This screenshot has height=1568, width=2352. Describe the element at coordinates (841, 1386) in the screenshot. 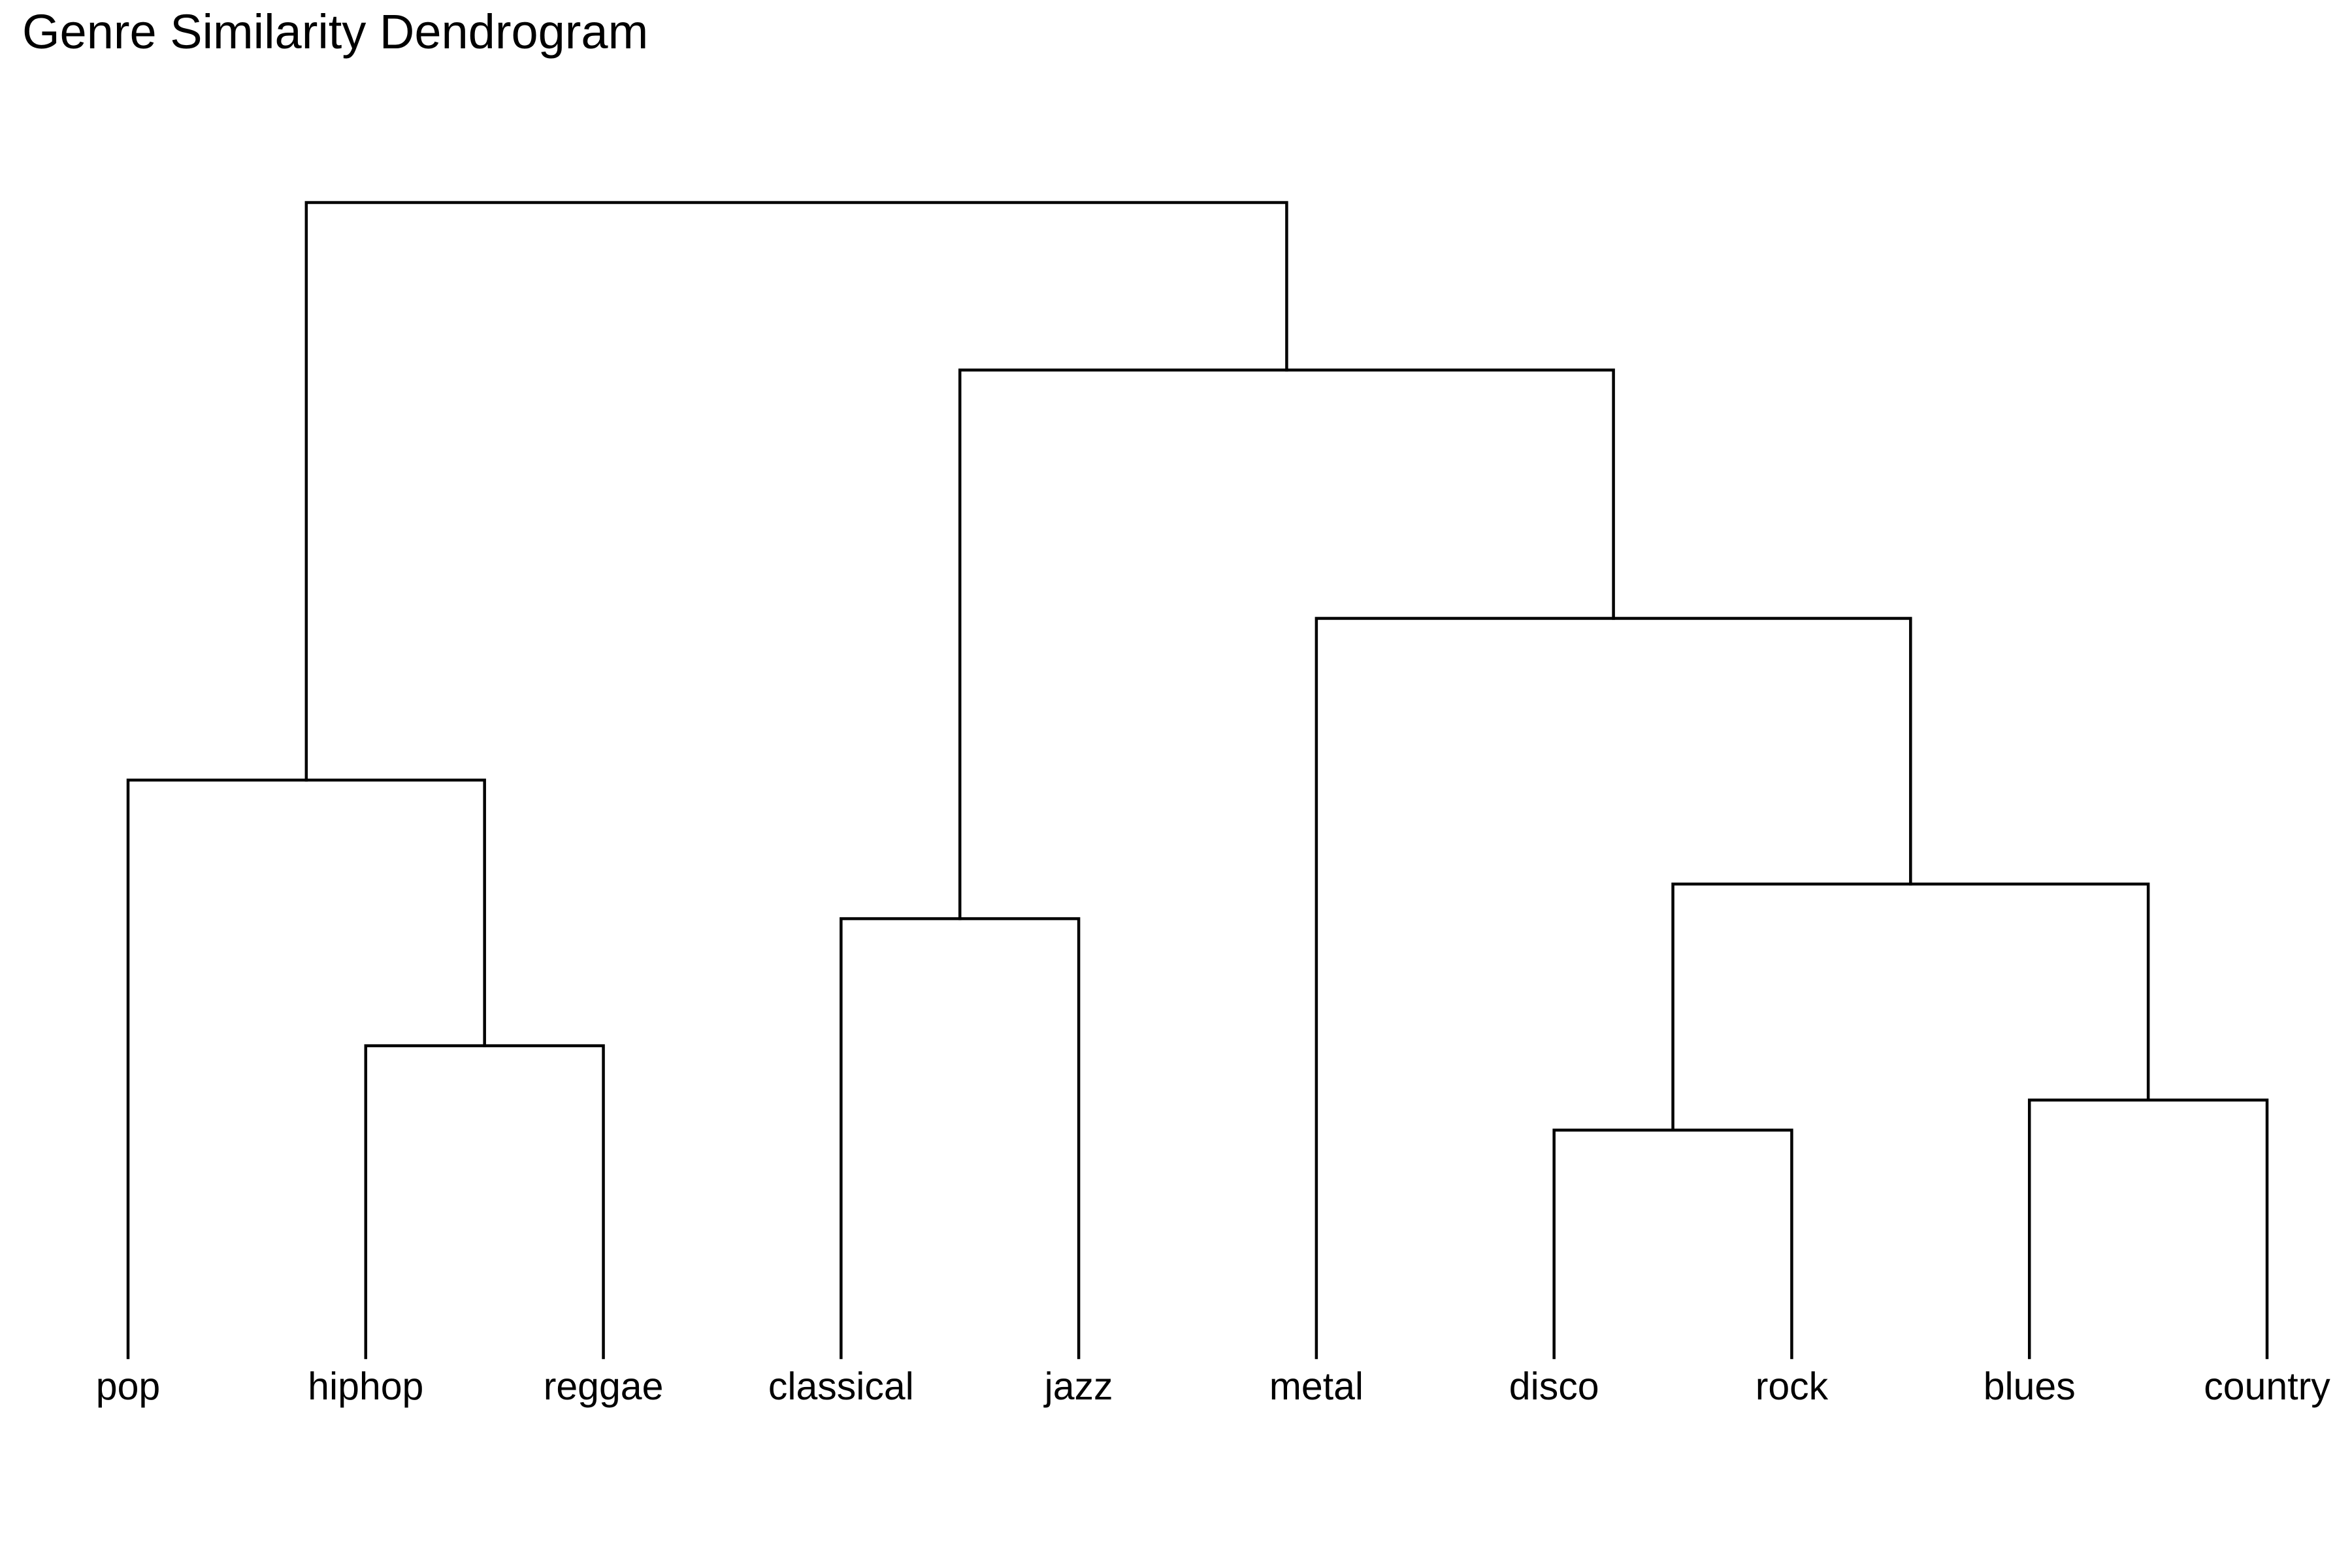

I see `leaf-label-classical: classical` at that location.